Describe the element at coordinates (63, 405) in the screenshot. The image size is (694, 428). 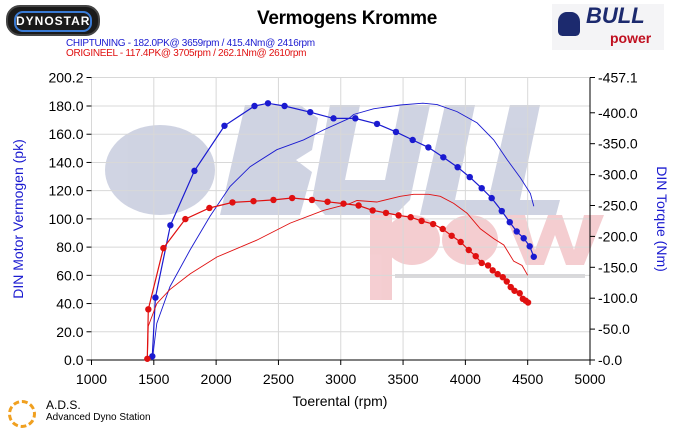
I see `ads-title: A.D.S.` at that location.